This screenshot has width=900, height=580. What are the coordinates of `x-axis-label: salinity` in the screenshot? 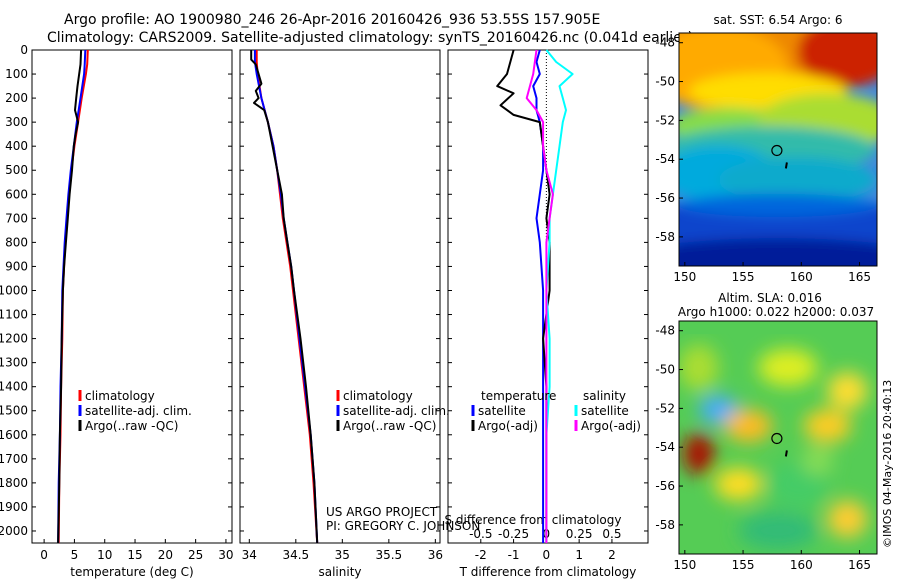 It's located at (339, 572).